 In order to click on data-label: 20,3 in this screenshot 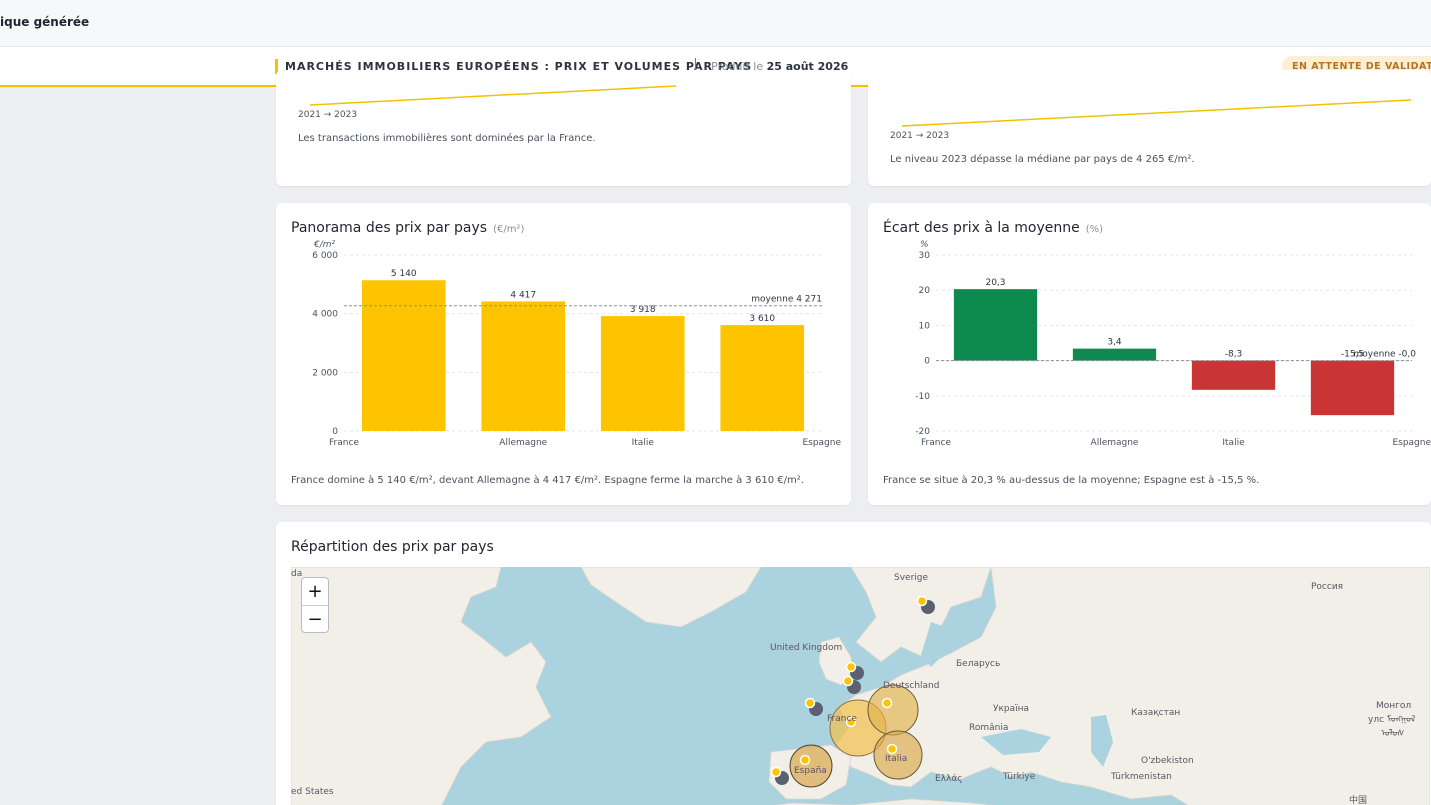, I will do `click(995, 283)`.